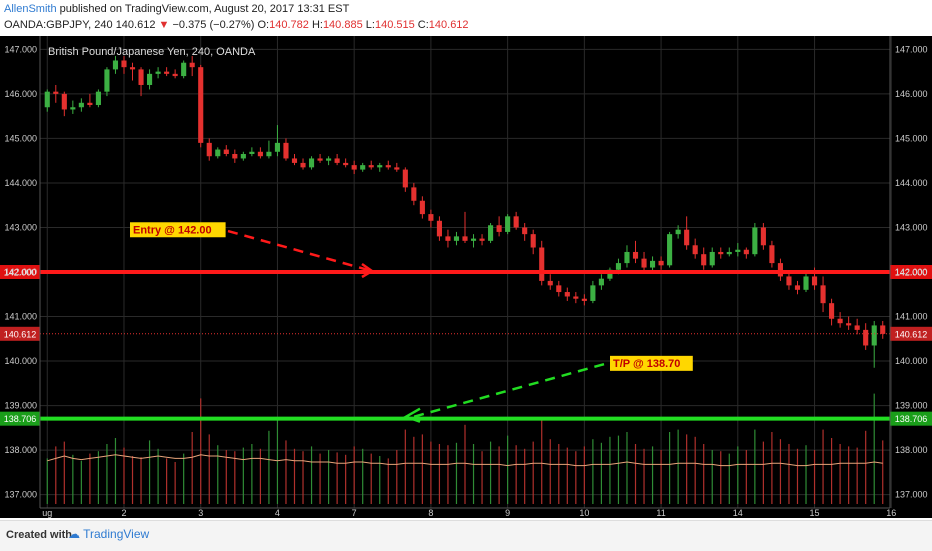 The image size is (932, 551). What do you see at coordinates (58, 25) in the screenshot?
I see `symbol: OANDA:GBPJPY, 240` at bounding box center [58, 25].